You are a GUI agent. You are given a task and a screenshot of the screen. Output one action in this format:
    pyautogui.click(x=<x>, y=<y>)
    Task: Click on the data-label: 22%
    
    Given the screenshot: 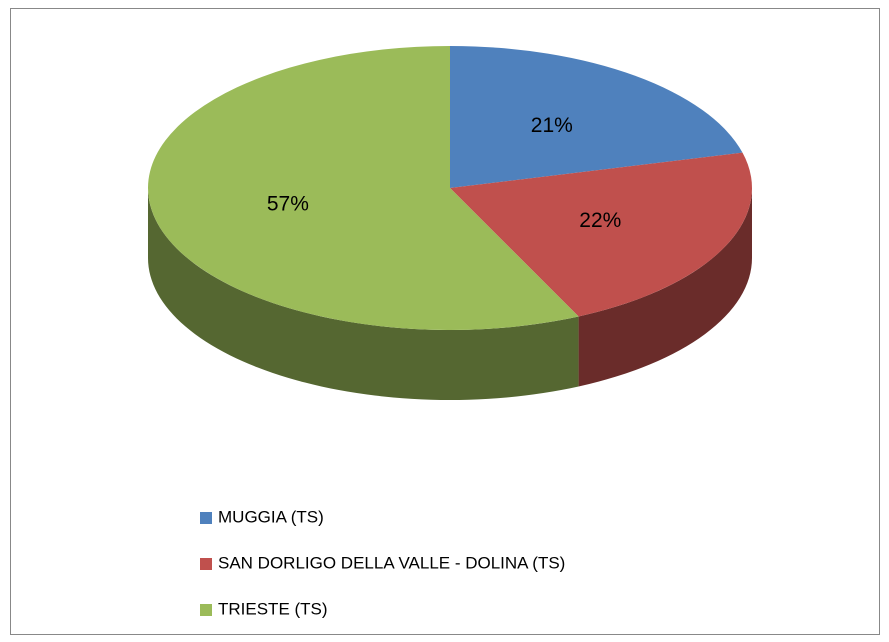 What is the action you would take?
    pyautogui.click(x=600, y=220)
    